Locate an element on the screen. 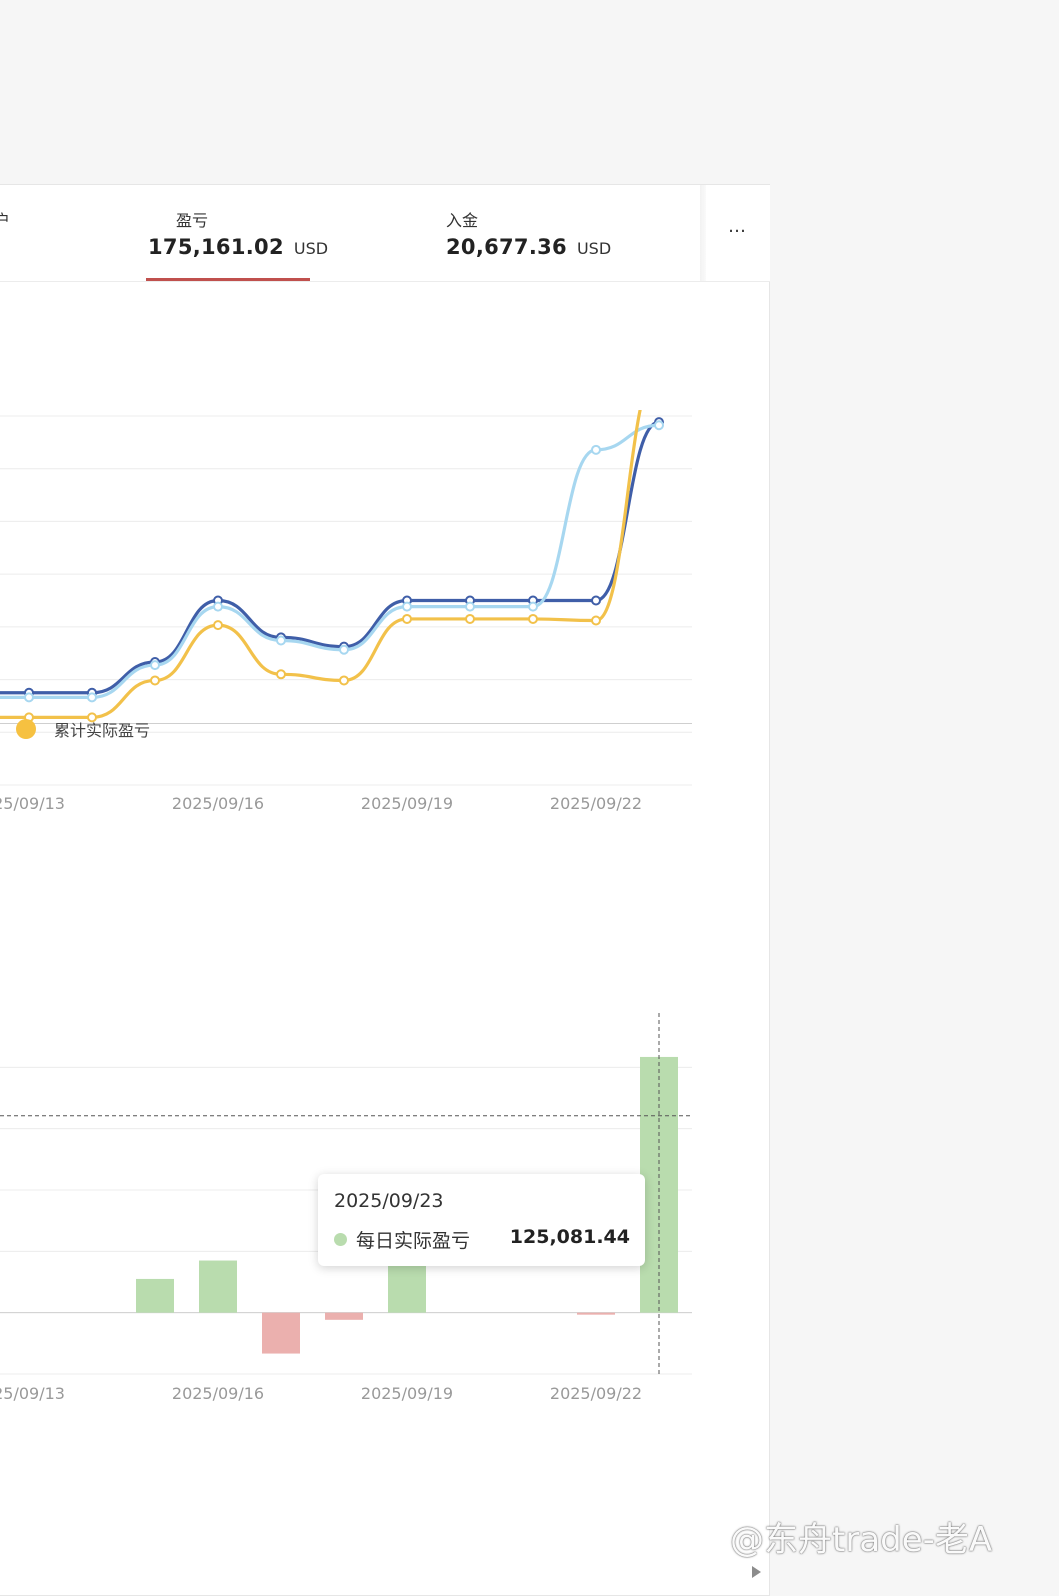  tab-deposit-unit: USD is located at coordinates (594, 248).